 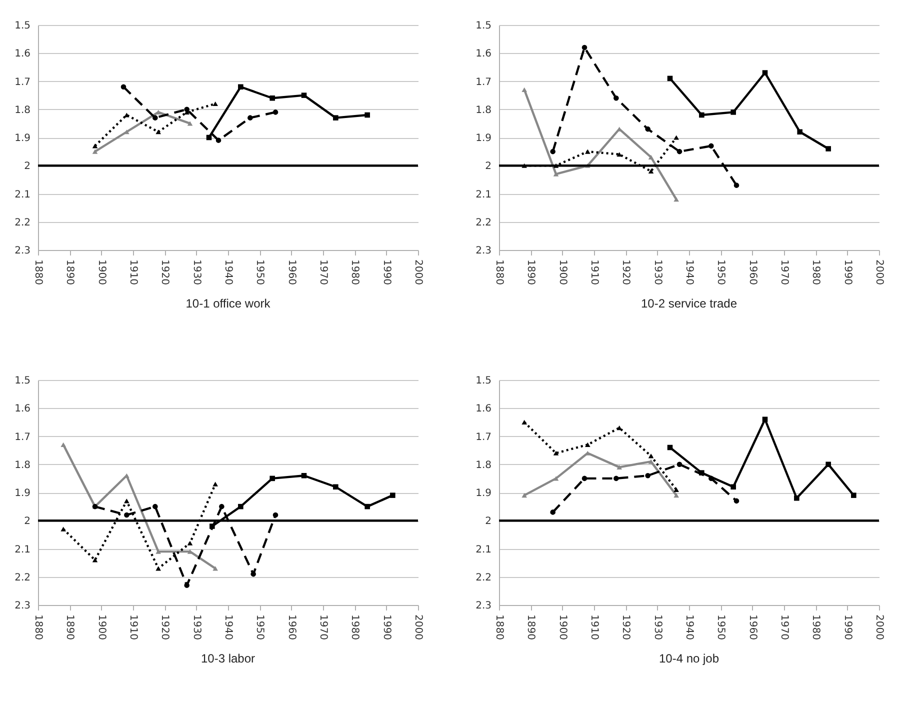 I want to click on x-tick-label: 1980, so click(x=816, y=272).